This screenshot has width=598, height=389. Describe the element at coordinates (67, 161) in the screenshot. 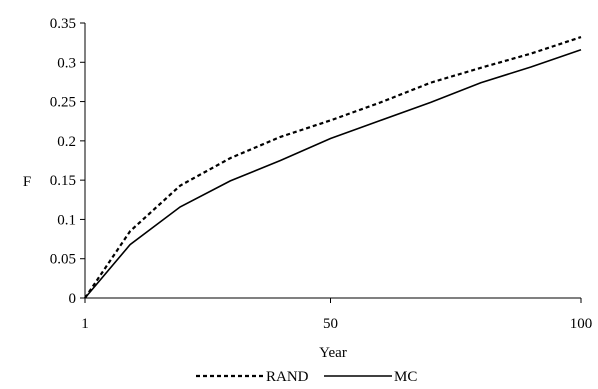

I see `y-axis-ticks: 0 0.05 0.1 0.15 0.2 0.25 0.3 0.35` at that location.